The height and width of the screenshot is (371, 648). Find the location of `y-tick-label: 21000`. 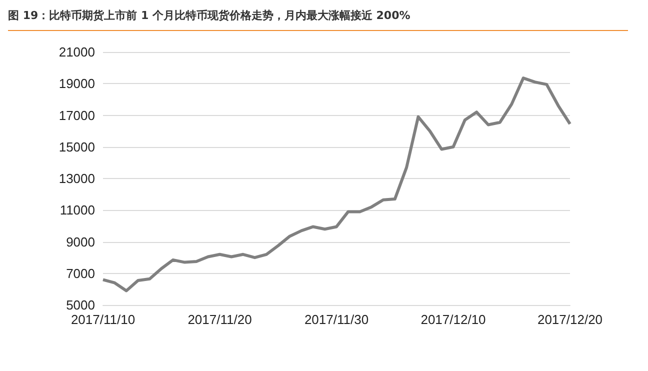

y-tick-label: 21000 is located at coordinates (76, 52).